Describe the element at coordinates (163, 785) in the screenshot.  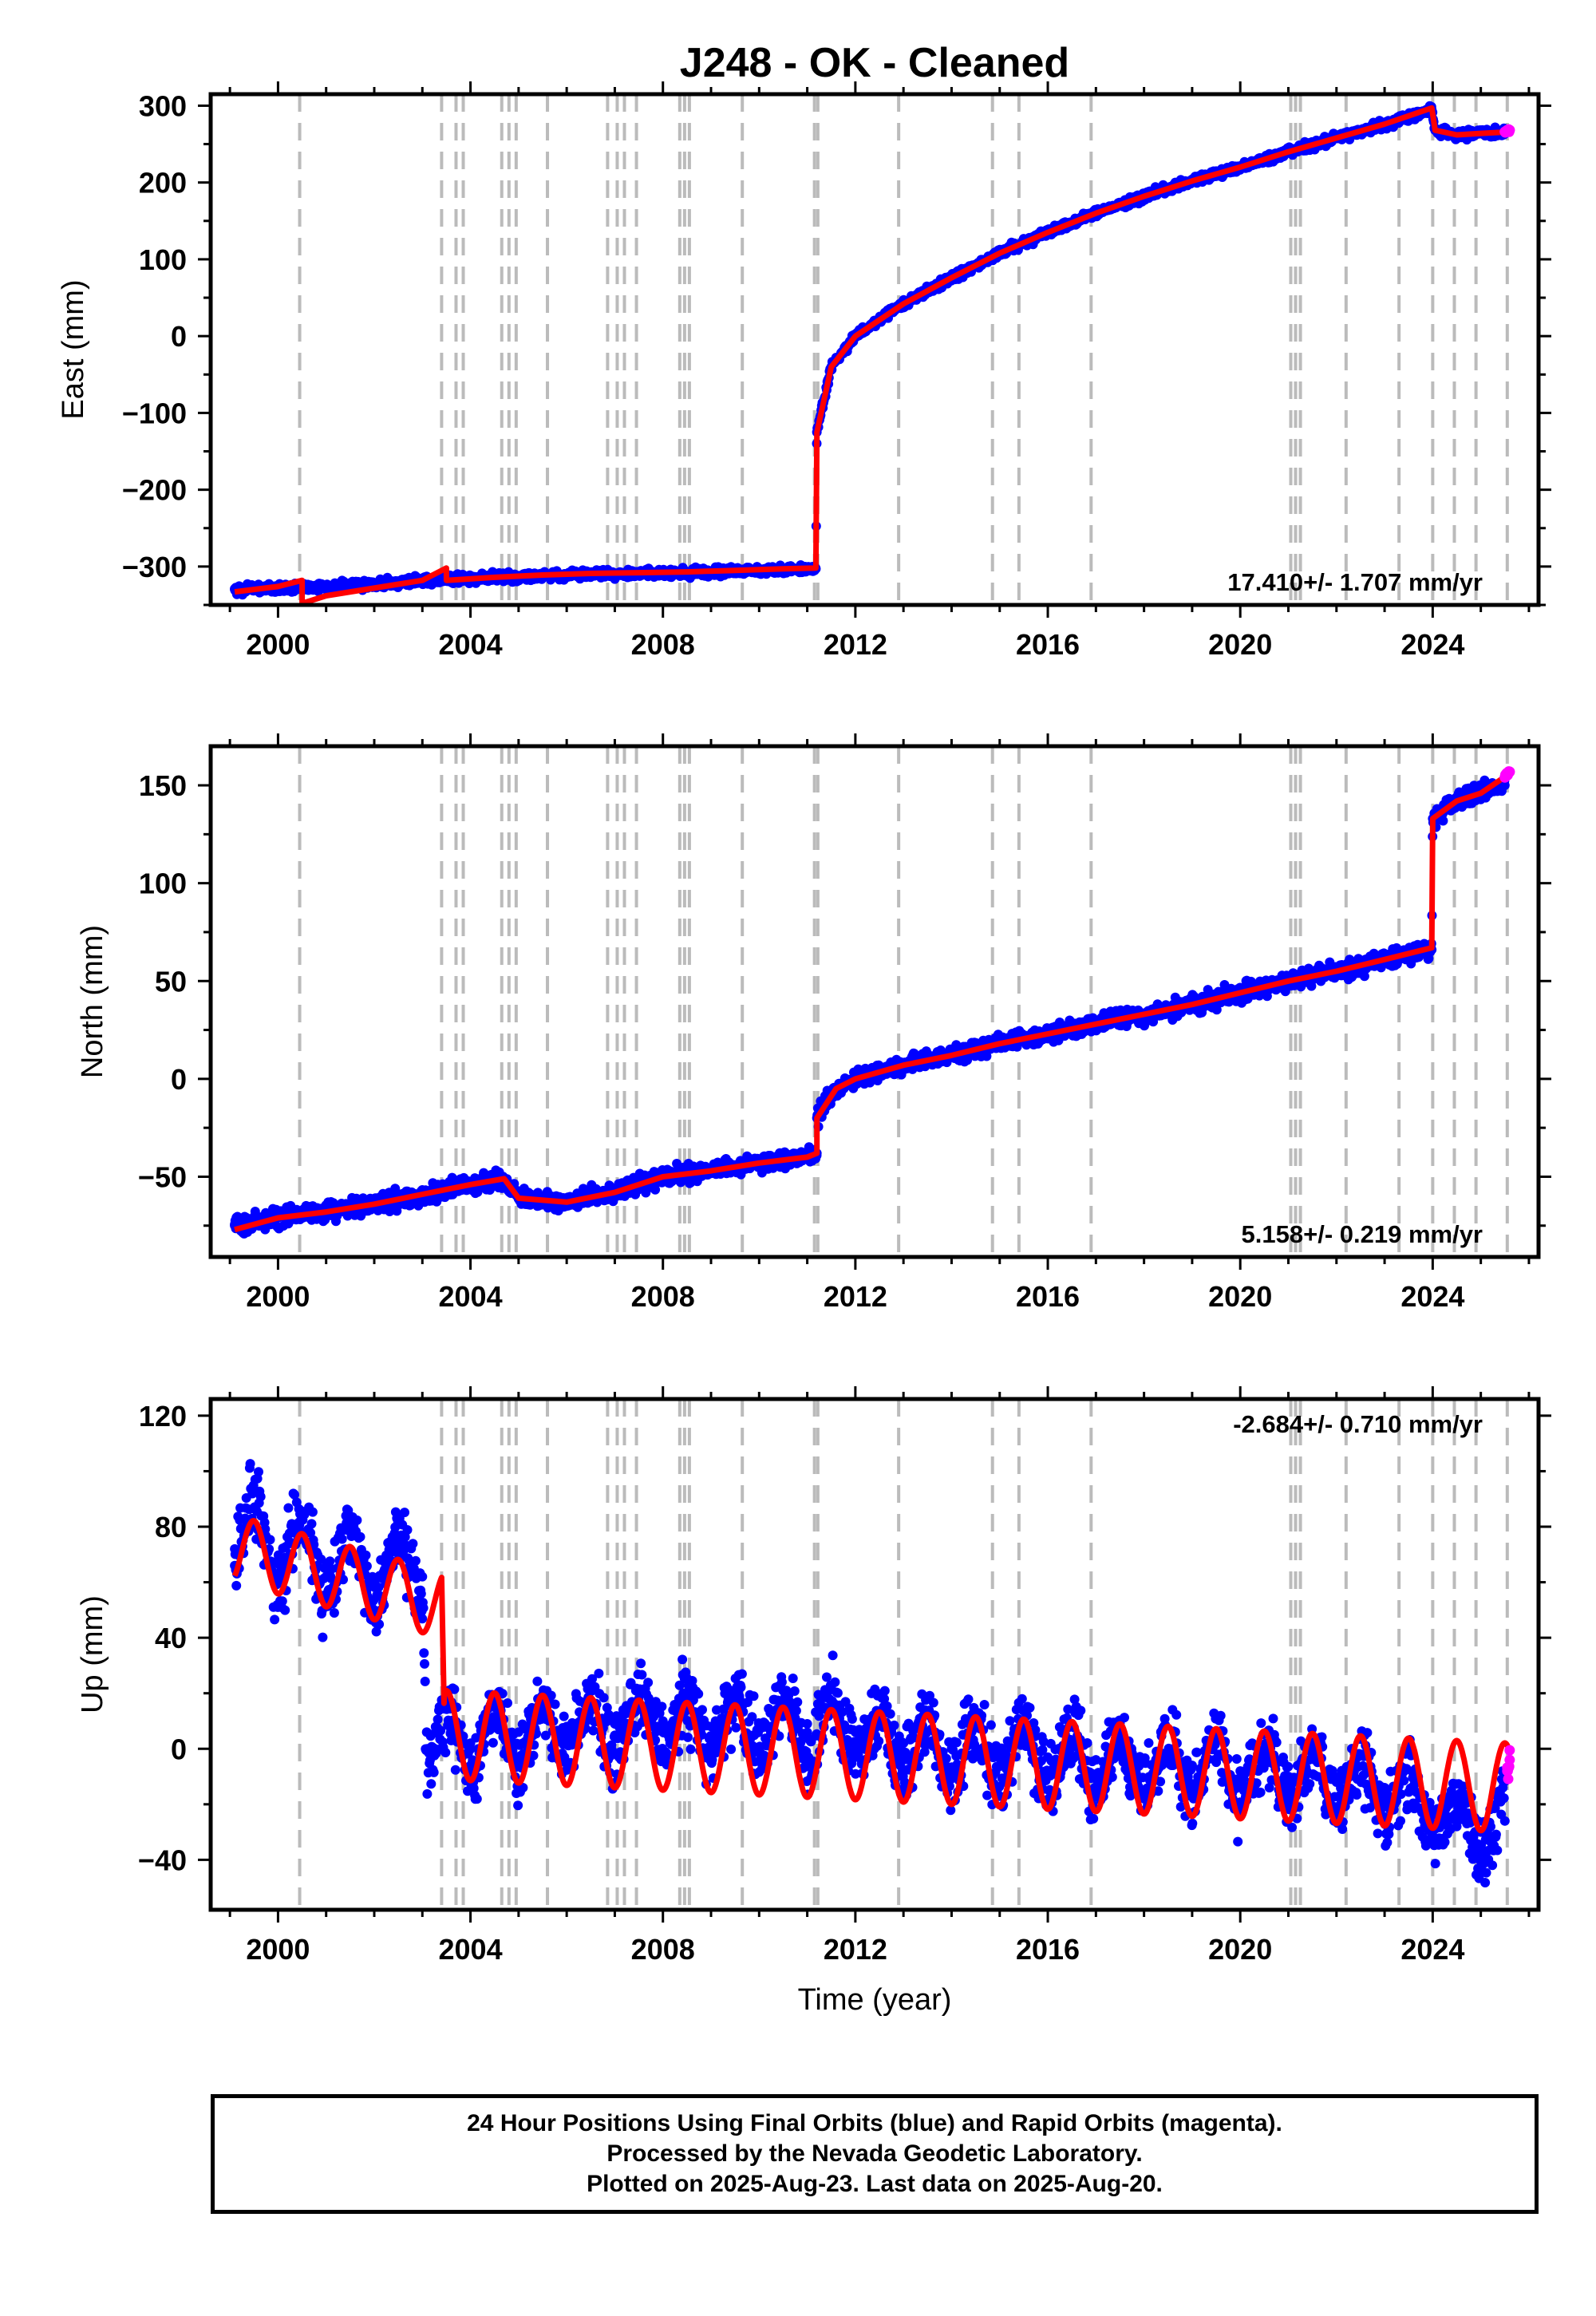
I see `y-tick-label: 150` at that location.